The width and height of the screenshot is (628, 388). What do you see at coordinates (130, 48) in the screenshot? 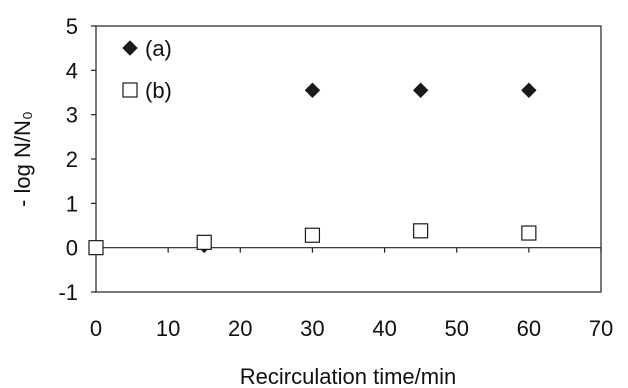
I see `legend-marker-a` at bounding box center [130, 48].